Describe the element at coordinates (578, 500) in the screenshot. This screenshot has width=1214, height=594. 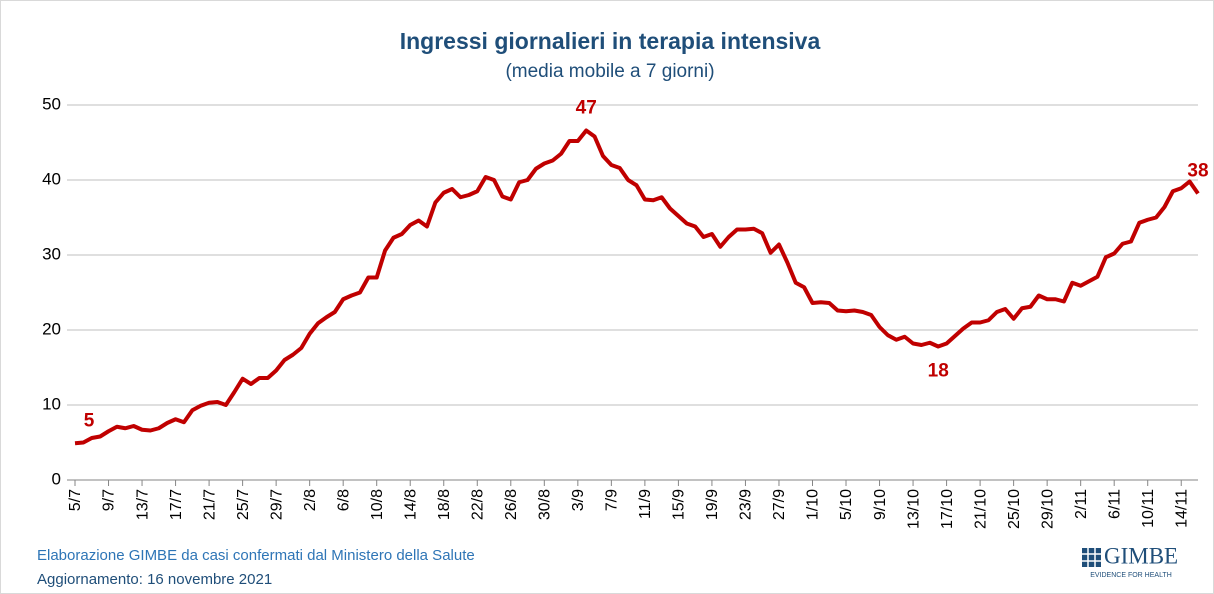
I see `x-tick-label: 3/9` at that location.